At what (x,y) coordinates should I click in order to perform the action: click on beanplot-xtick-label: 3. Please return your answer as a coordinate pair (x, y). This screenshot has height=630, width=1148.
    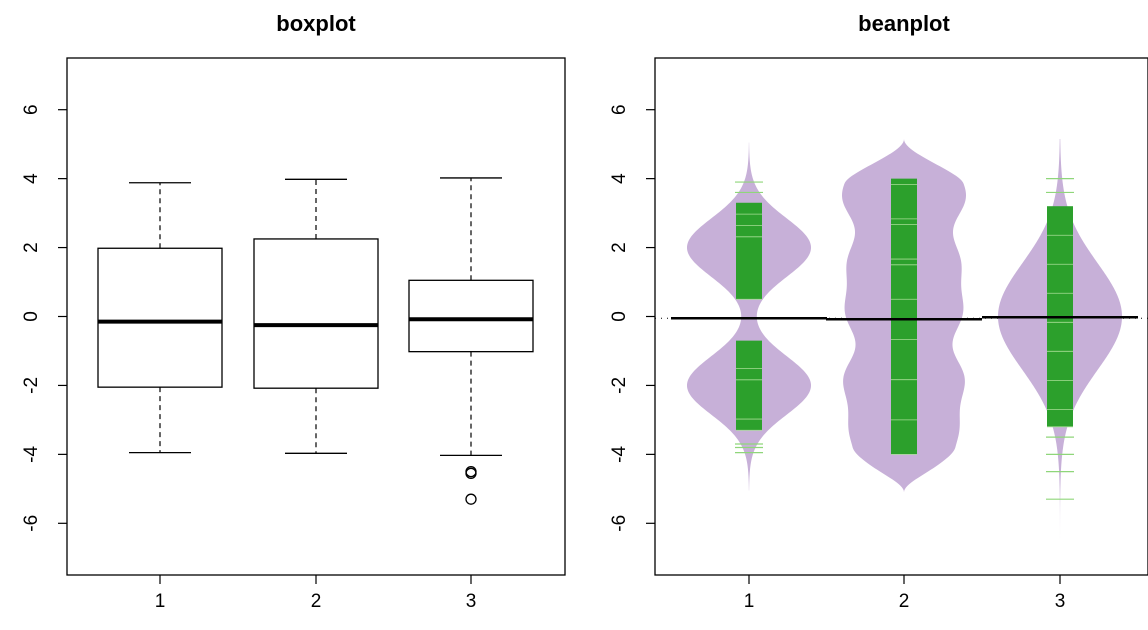
    Looking at the image, I should click on (1060, 601).